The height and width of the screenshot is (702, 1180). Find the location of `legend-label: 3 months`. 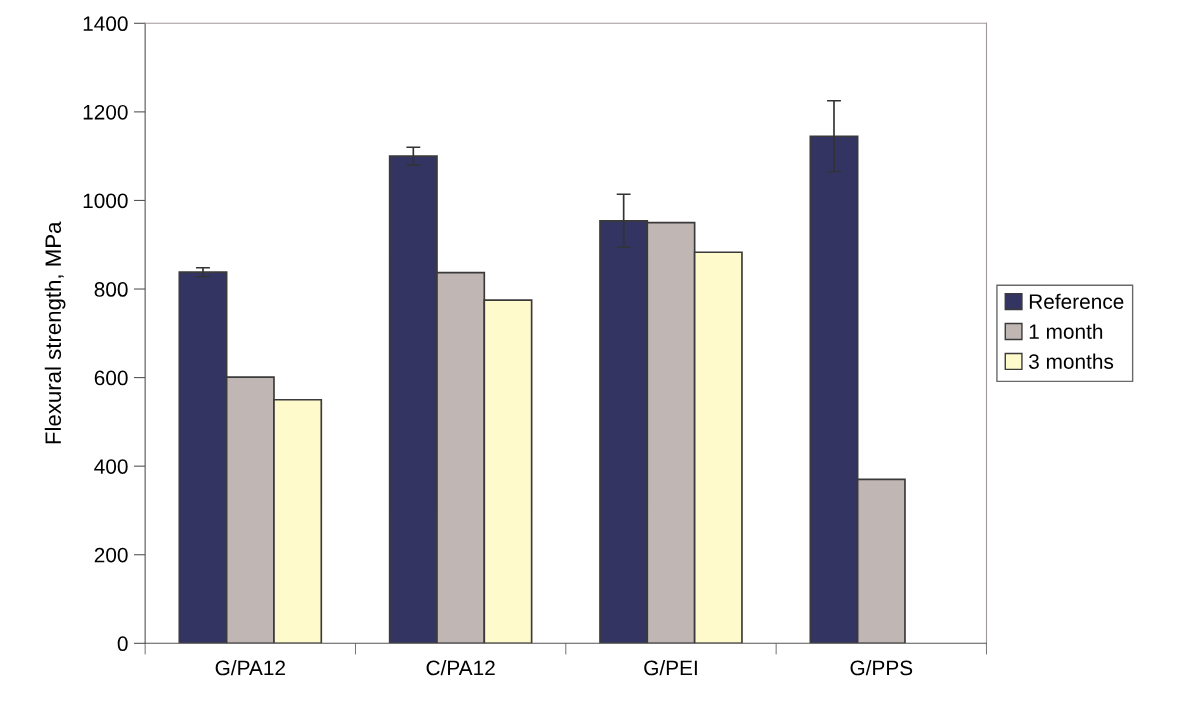

legend-label: 3 months is located at coordinates (1071, 361).